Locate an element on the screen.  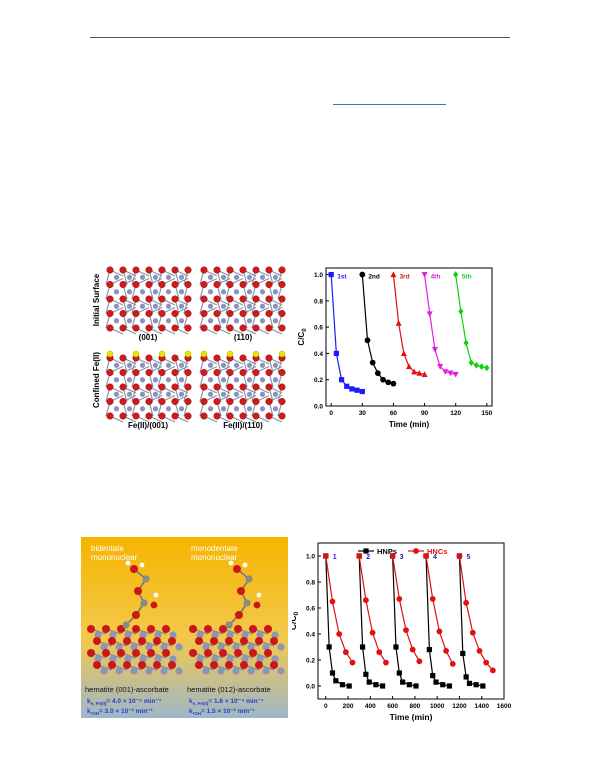
structure-110-image is located at coordinates (242, 300).